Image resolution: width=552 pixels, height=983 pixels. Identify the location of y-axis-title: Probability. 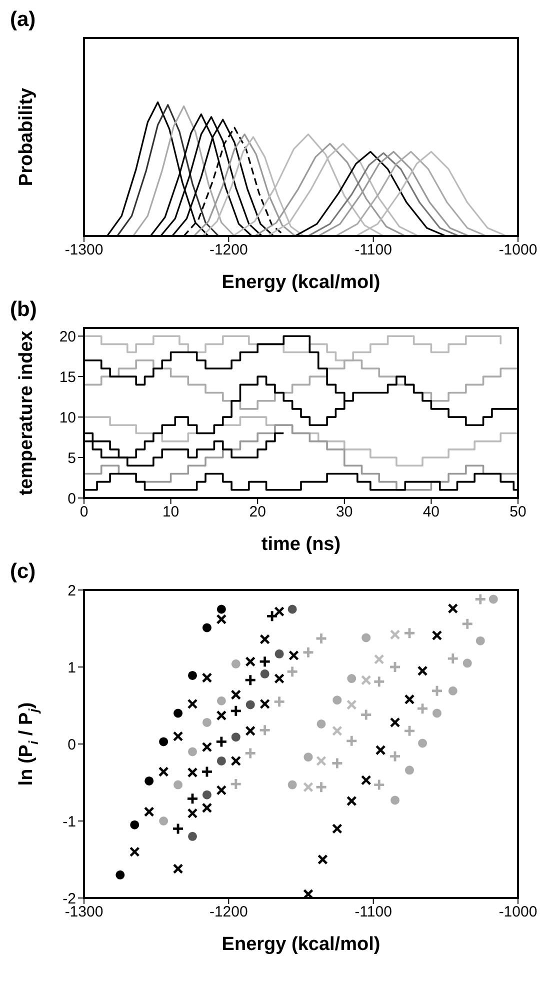
(26, 136).